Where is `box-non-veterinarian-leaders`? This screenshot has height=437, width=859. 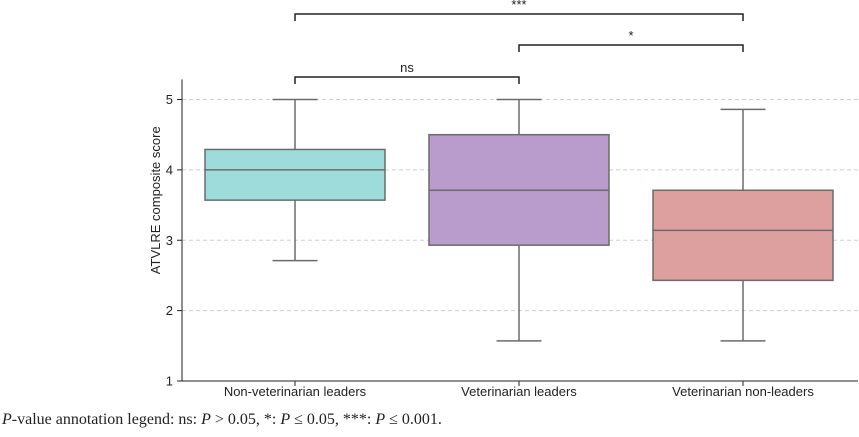
box-non-veterinarian-leaders is located at coordinates (295, 174).